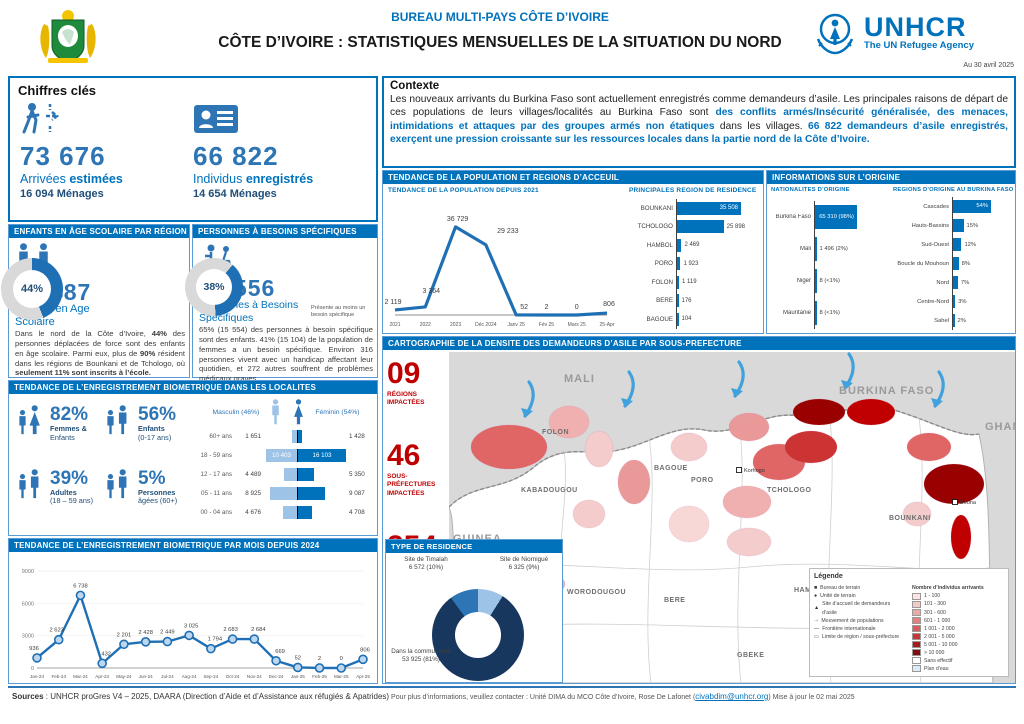  I want to click on x-tick-label: 2022, so click(425, 325).